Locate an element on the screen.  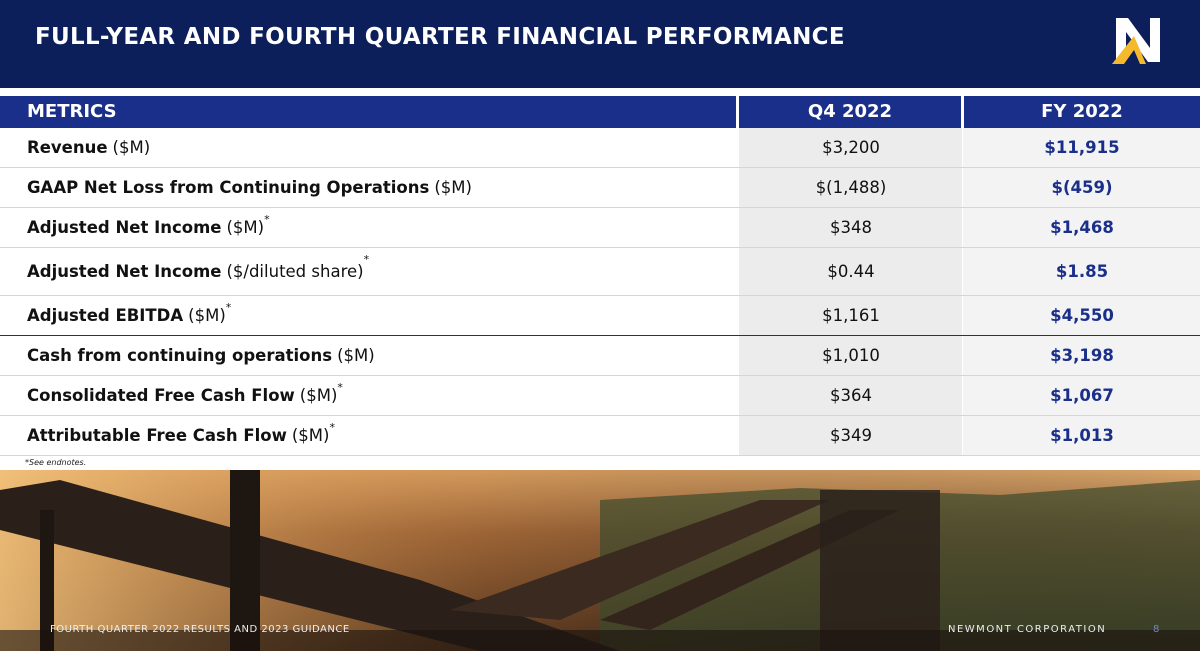
metric-cell: Adjusted Net Income ($/diluted share) * is located at coordinates (369, 271).